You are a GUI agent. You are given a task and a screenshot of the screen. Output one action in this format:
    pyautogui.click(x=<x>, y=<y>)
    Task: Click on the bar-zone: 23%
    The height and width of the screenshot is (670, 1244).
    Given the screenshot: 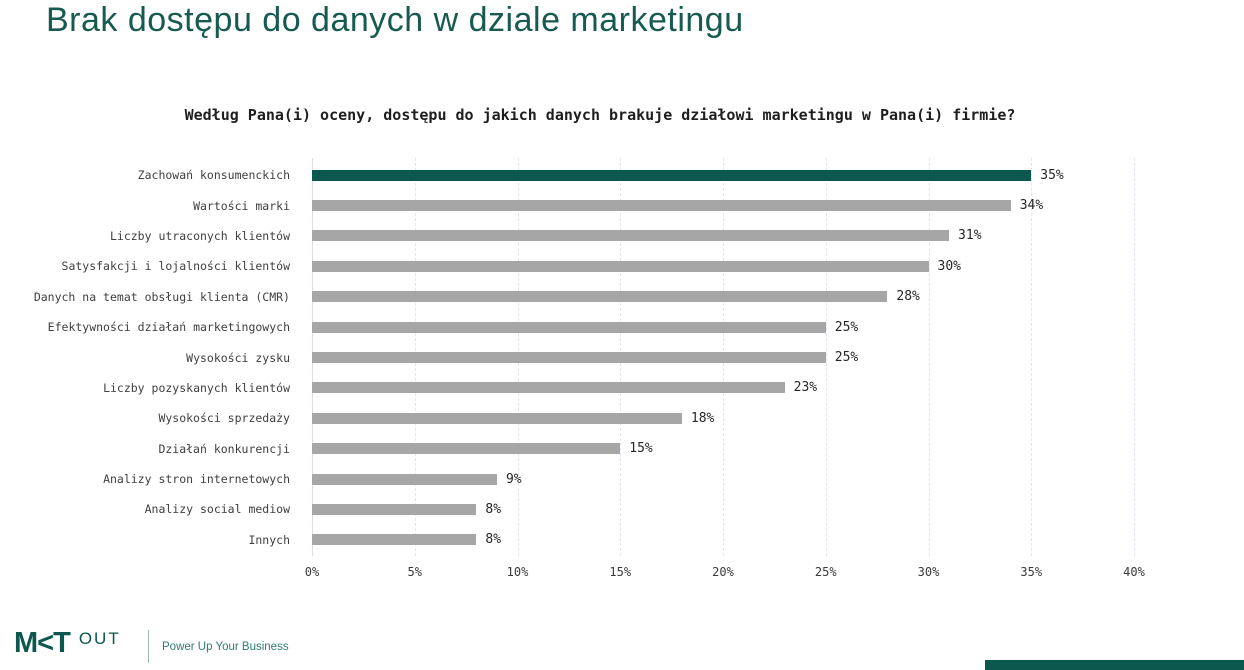 What is the action you would take?
    pyautogui.click(x=771, y=387)
    